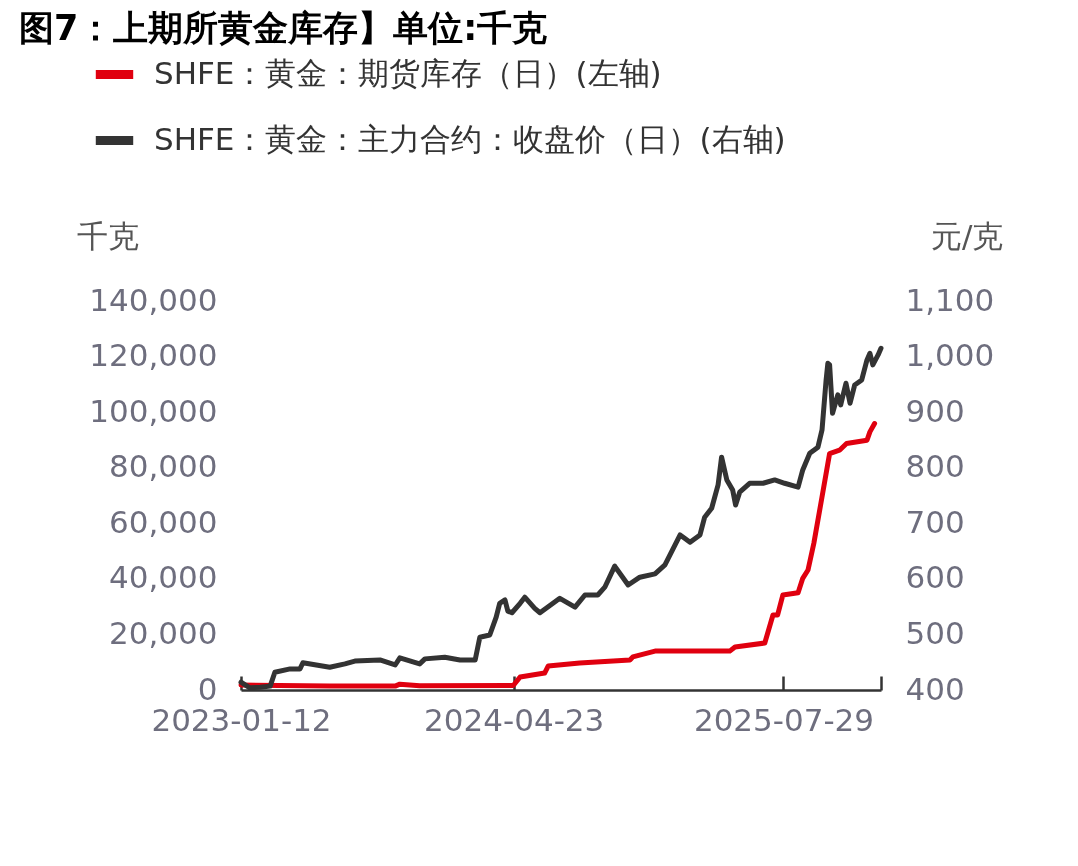 The width and height of the screenshot is (1078, 866). I want to click on y-tick-label: 80,000, so click(163, 466).